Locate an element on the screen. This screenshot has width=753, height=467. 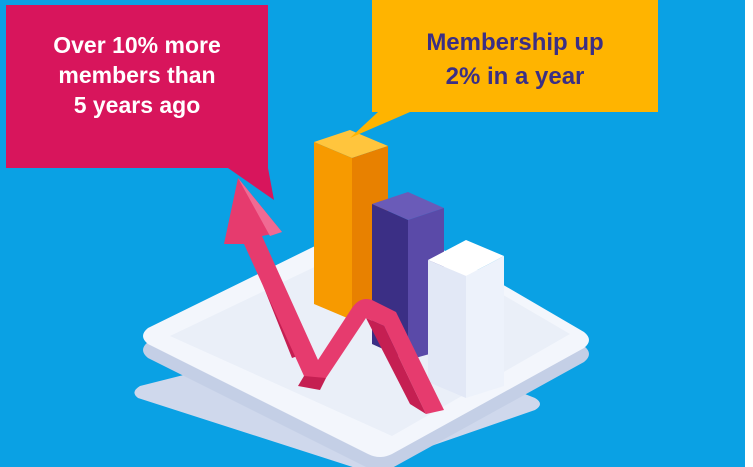
callout-left-line: members than is located at coordinates (137, 75).